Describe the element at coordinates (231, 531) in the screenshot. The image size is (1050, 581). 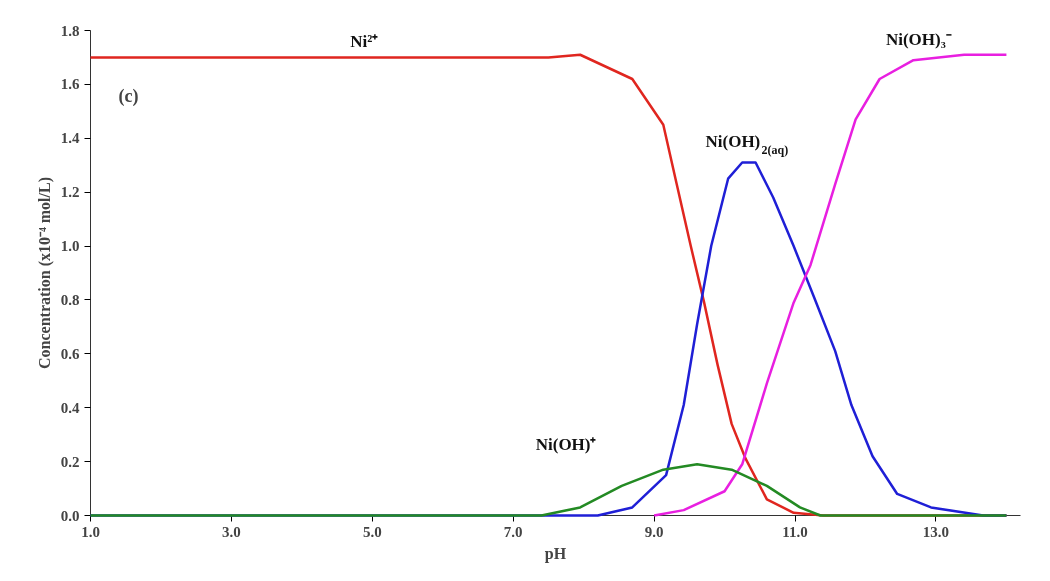
I see `x-tick-label: 3.0` at that location.